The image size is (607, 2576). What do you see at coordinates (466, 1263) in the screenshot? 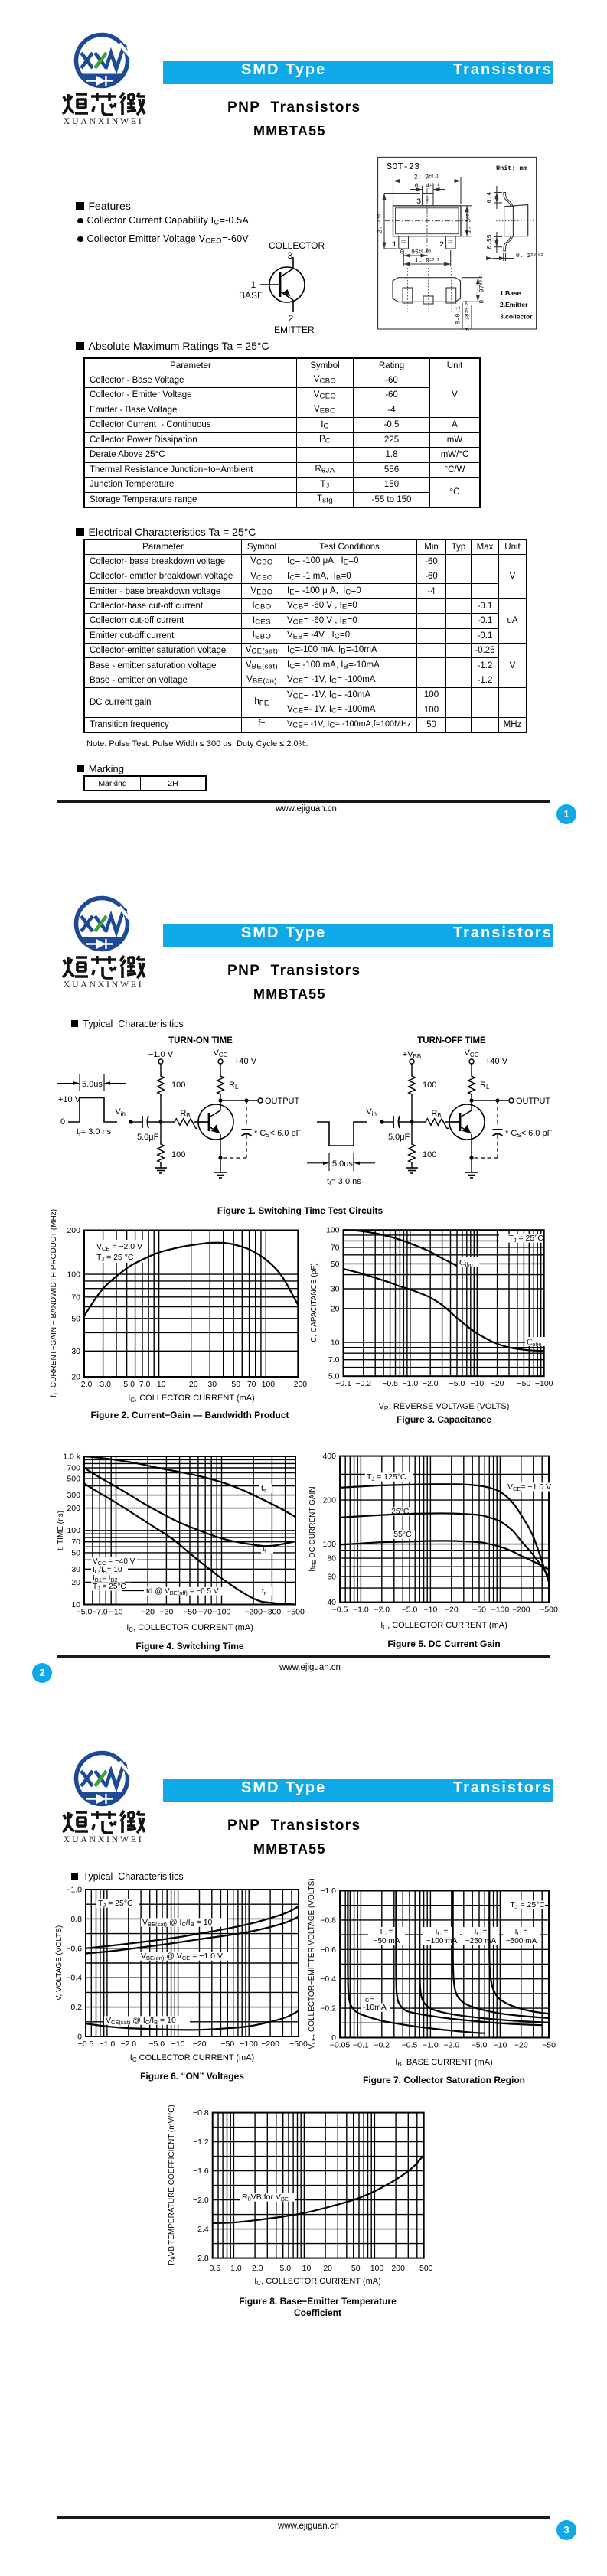
I see `svg-text: Cibo` at bounding box center [466, 1263].